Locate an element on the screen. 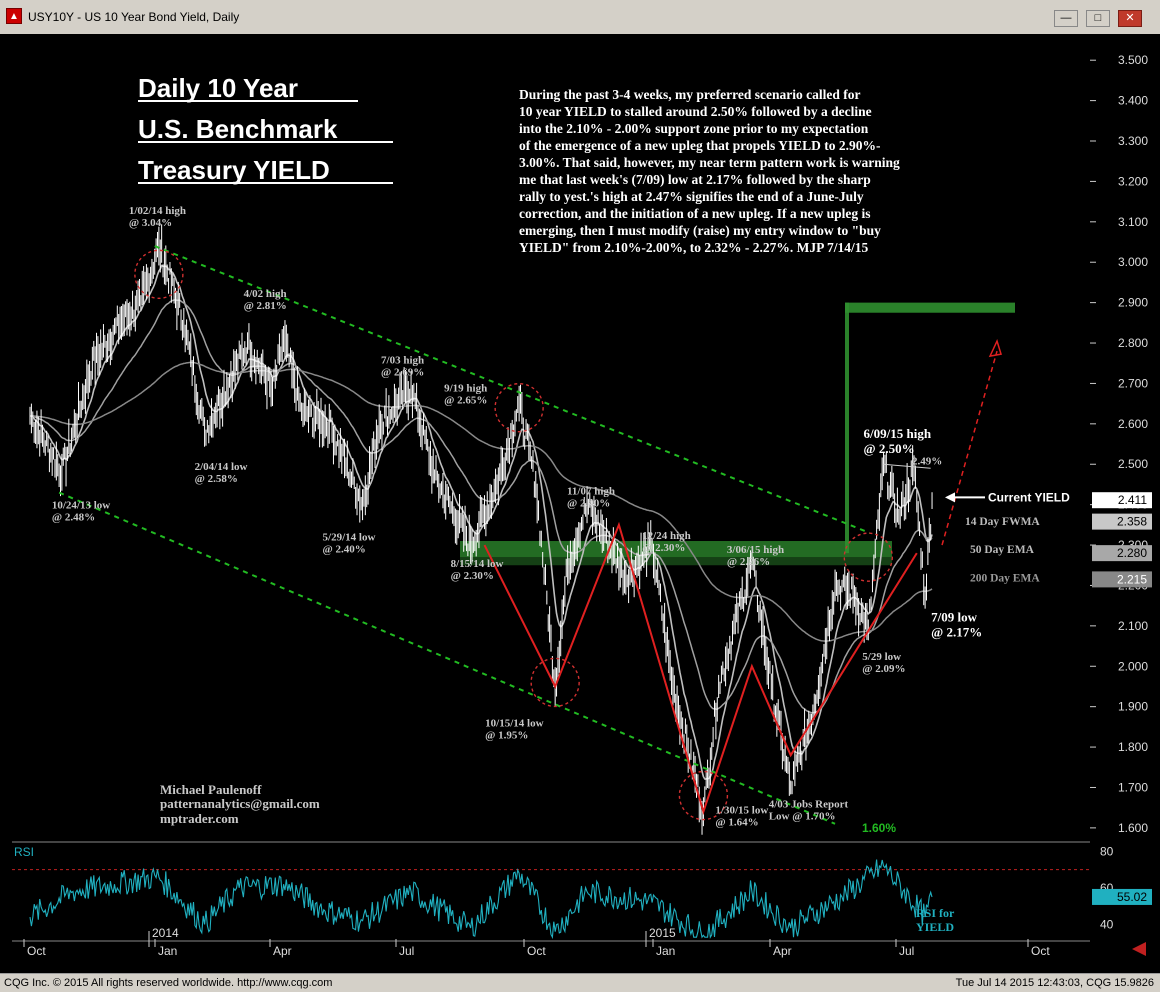  pivot-annotation-text: @ 3.04% is located at coordinates (150, 223).